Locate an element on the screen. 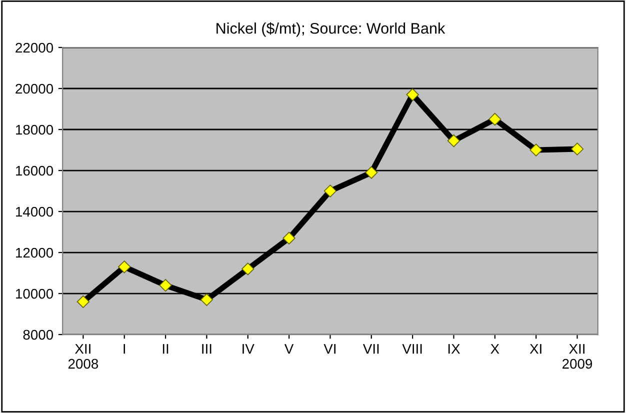 The image size is (626, 413). y-tick-label: 18000 is located at coordinates (35, 129).